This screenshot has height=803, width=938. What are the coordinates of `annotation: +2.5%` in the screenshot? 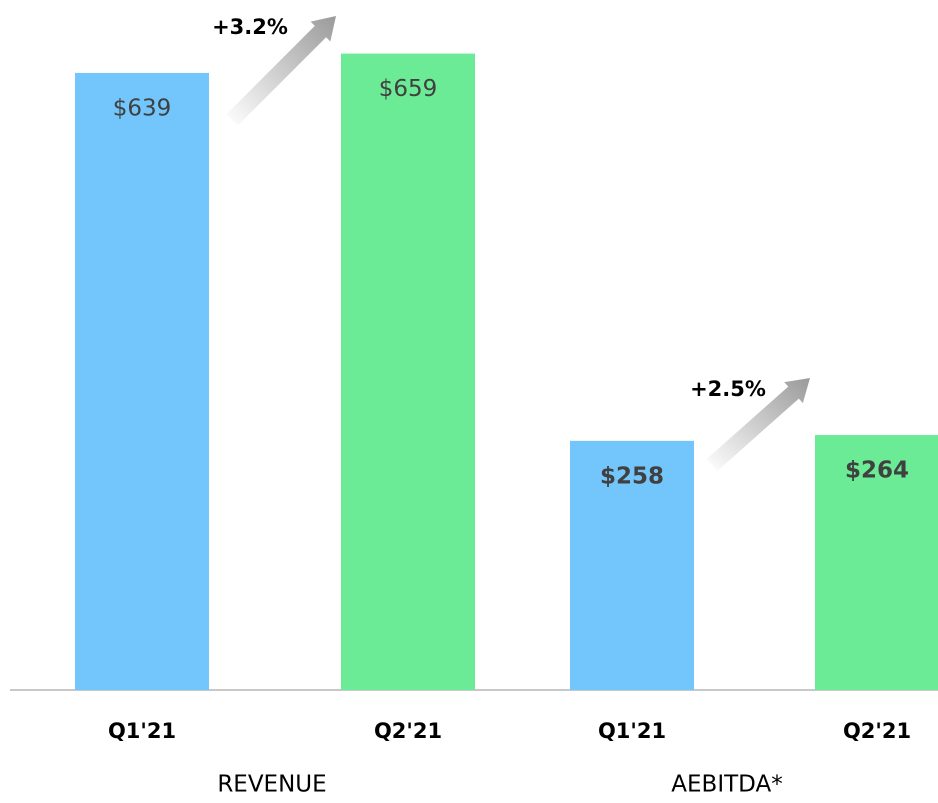 It's located at (728, 389).